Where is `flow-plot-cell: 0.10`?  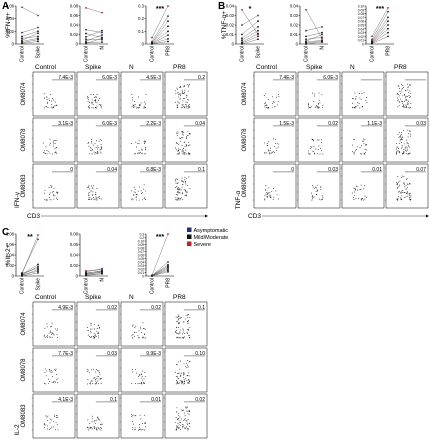 flow-plot-cell: 0.10 is located at coordinates (185, 370).